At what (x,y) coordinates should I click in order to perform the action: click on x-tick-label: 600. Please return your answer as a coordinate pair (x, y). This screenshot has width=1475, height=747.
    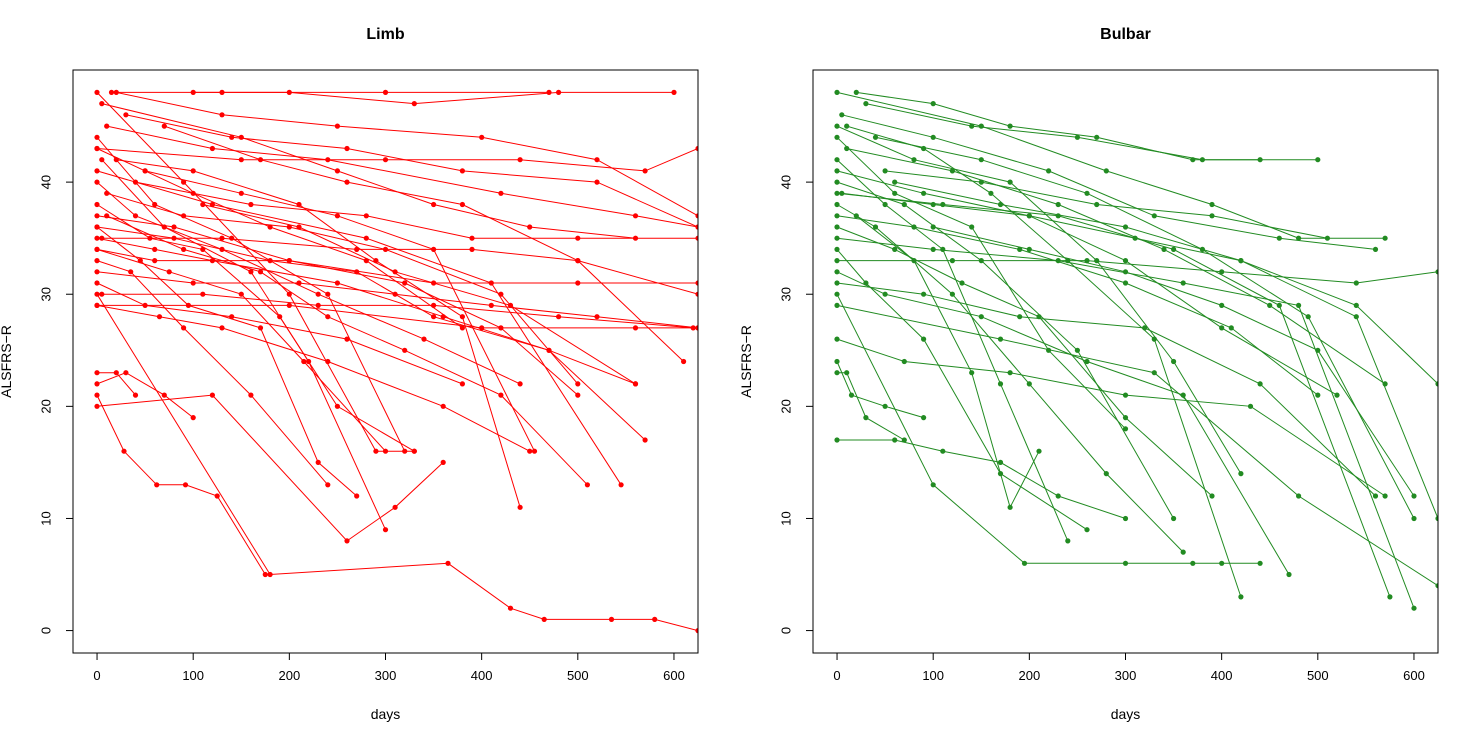
    Looking at the image, I should click on (1414, 675).